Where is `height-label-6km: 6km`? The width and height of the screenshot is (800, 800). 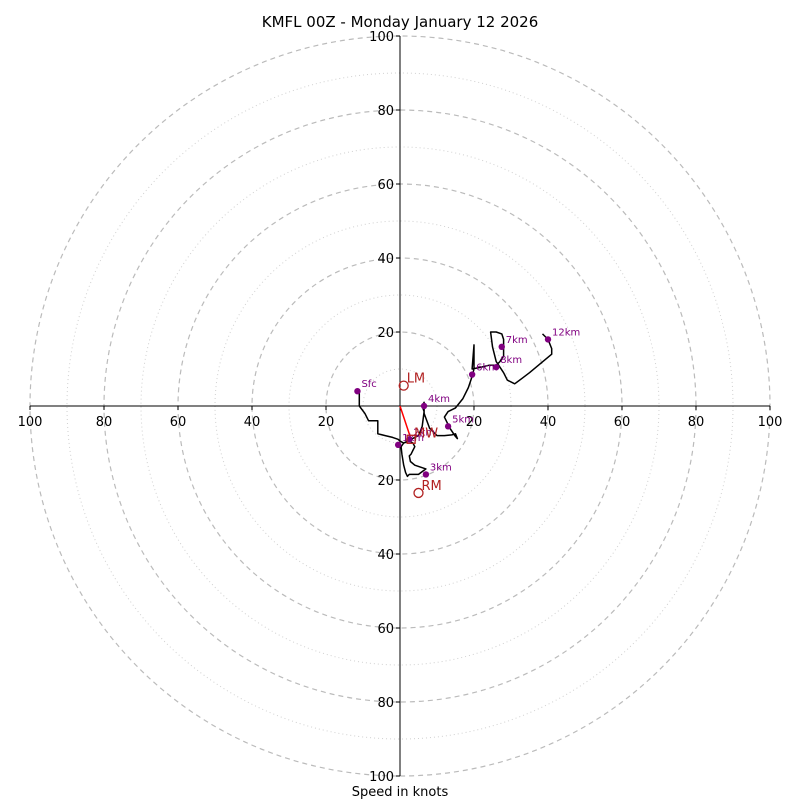
height-label-6km: 6km is located at coordinates (487, 368).